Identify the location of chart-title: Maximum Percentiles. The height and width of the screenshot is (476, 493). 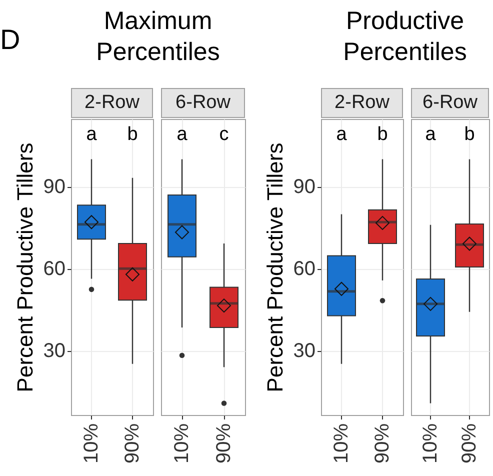
(158, 37).